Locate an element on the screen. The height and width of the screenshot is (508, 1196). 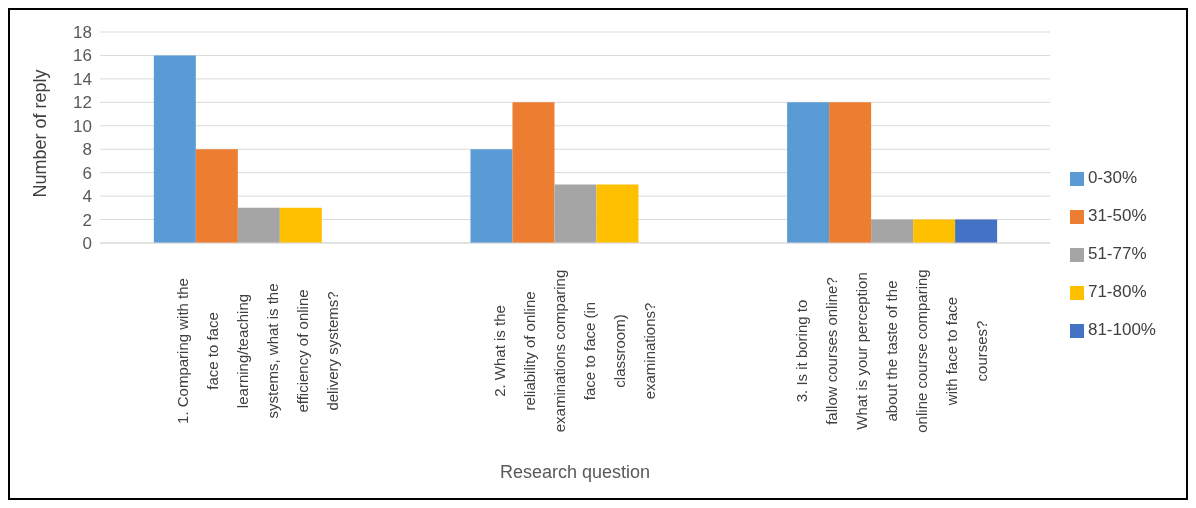
y-tick-label: 8 is located at coordinates (87, 150).